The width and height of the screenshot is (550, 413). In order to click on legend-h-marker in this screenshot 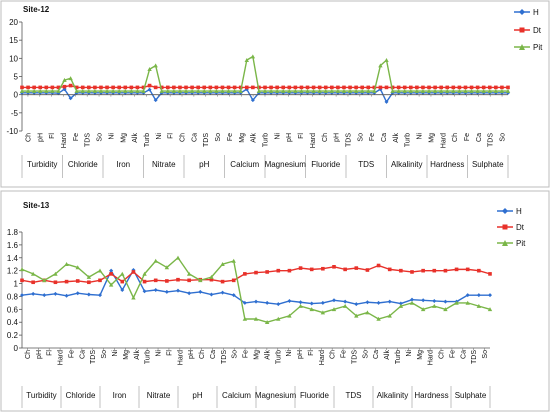, I will do `click(522, 12)`.